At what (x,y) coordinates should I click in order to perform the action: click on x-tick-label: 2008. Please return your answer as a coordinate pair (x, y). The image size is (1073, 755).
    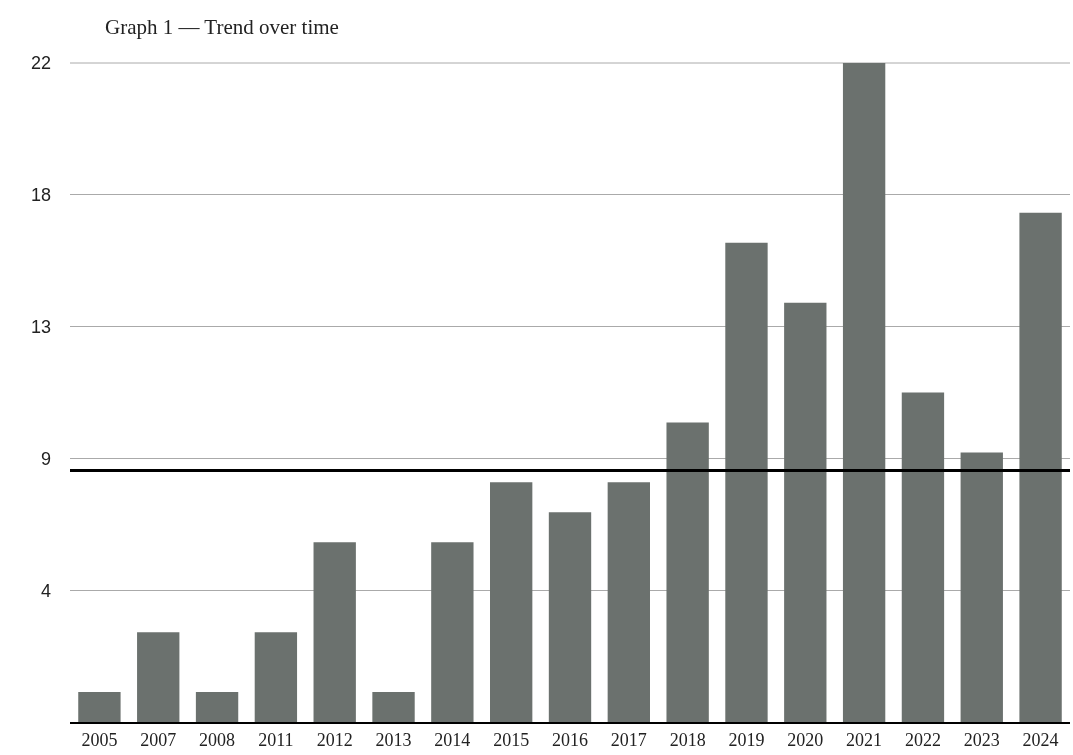
    Looking at the image, I should click on (217, 739).